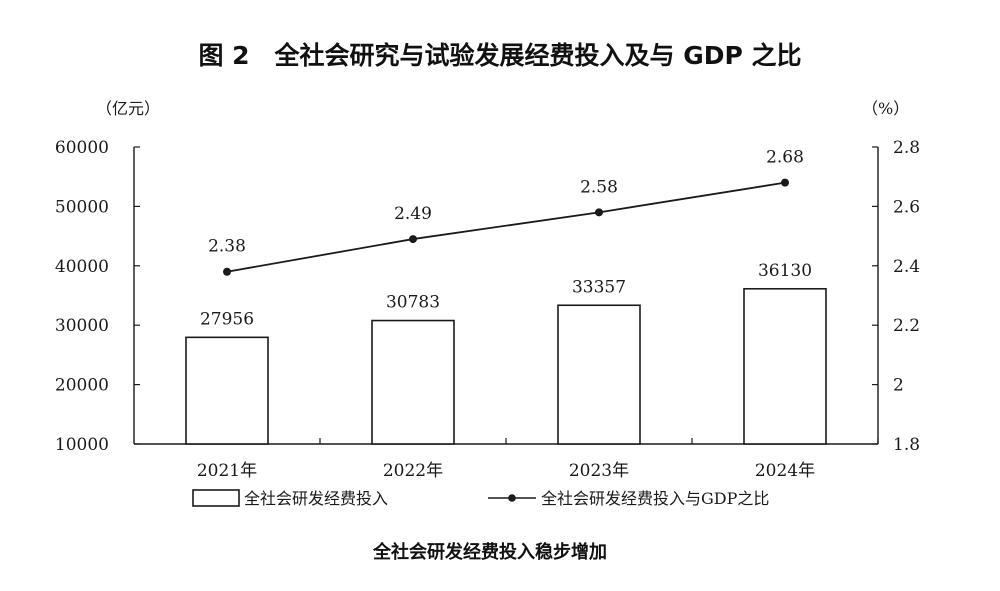  I want to click on legend-bar-label: 全社会研发经费投入, so click(316, 498).